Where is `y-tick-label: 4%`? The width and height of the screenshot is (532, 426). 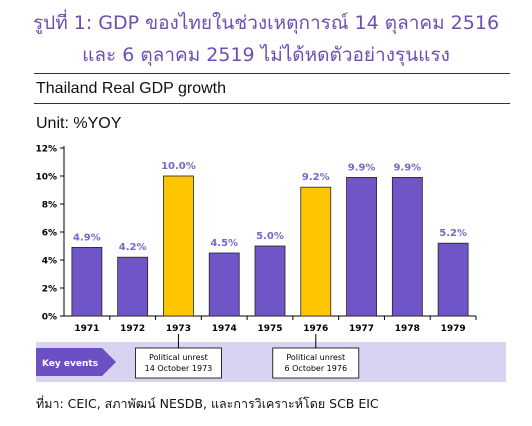
y-tick-label: 4% is located at coordinates (49, 262).